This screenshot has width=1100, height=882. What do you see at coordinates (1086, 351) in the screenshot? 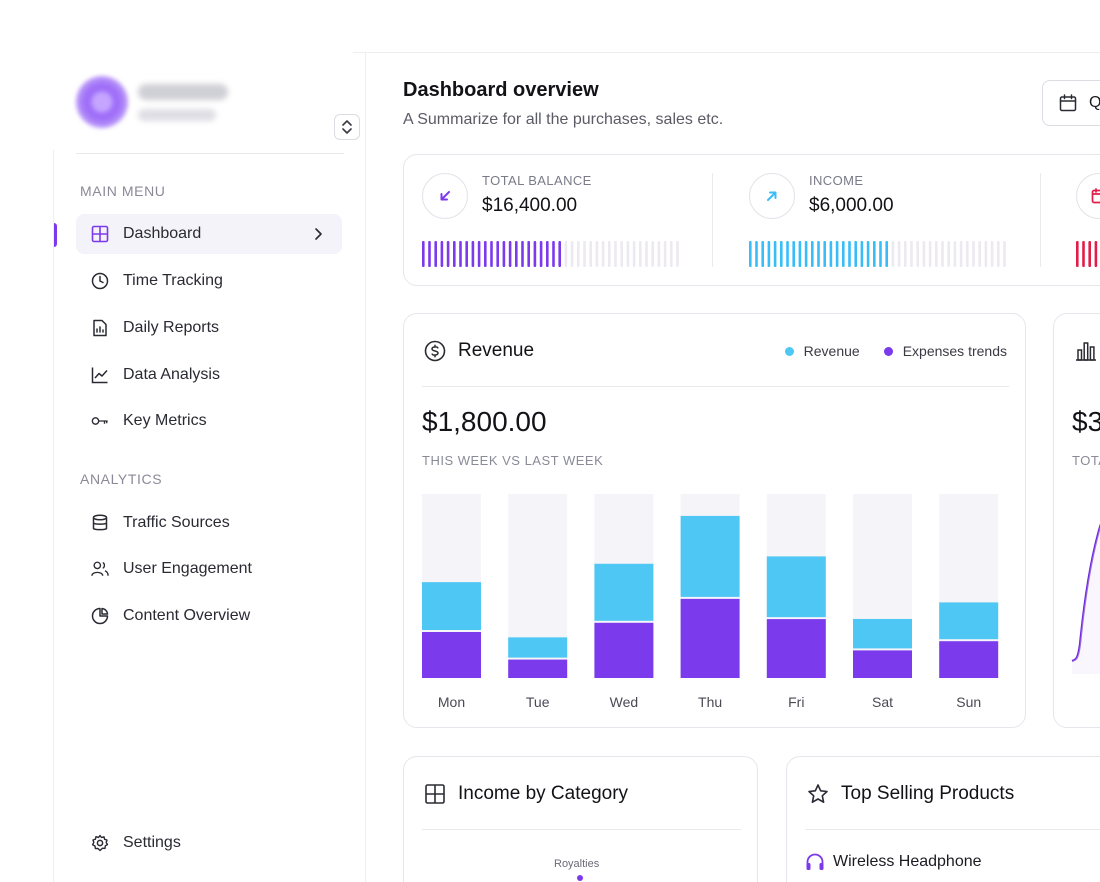
I see `bar-chart-icon` at bounding box center [1086, 351].